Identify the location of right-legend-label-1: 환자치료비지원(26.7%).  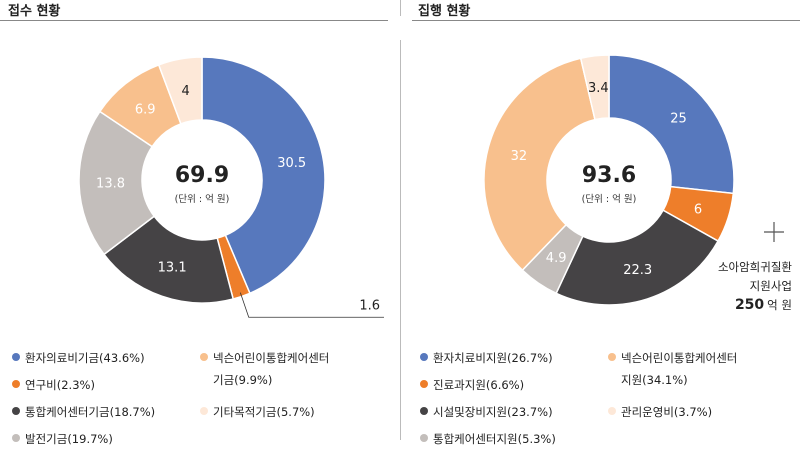
(493, 358).